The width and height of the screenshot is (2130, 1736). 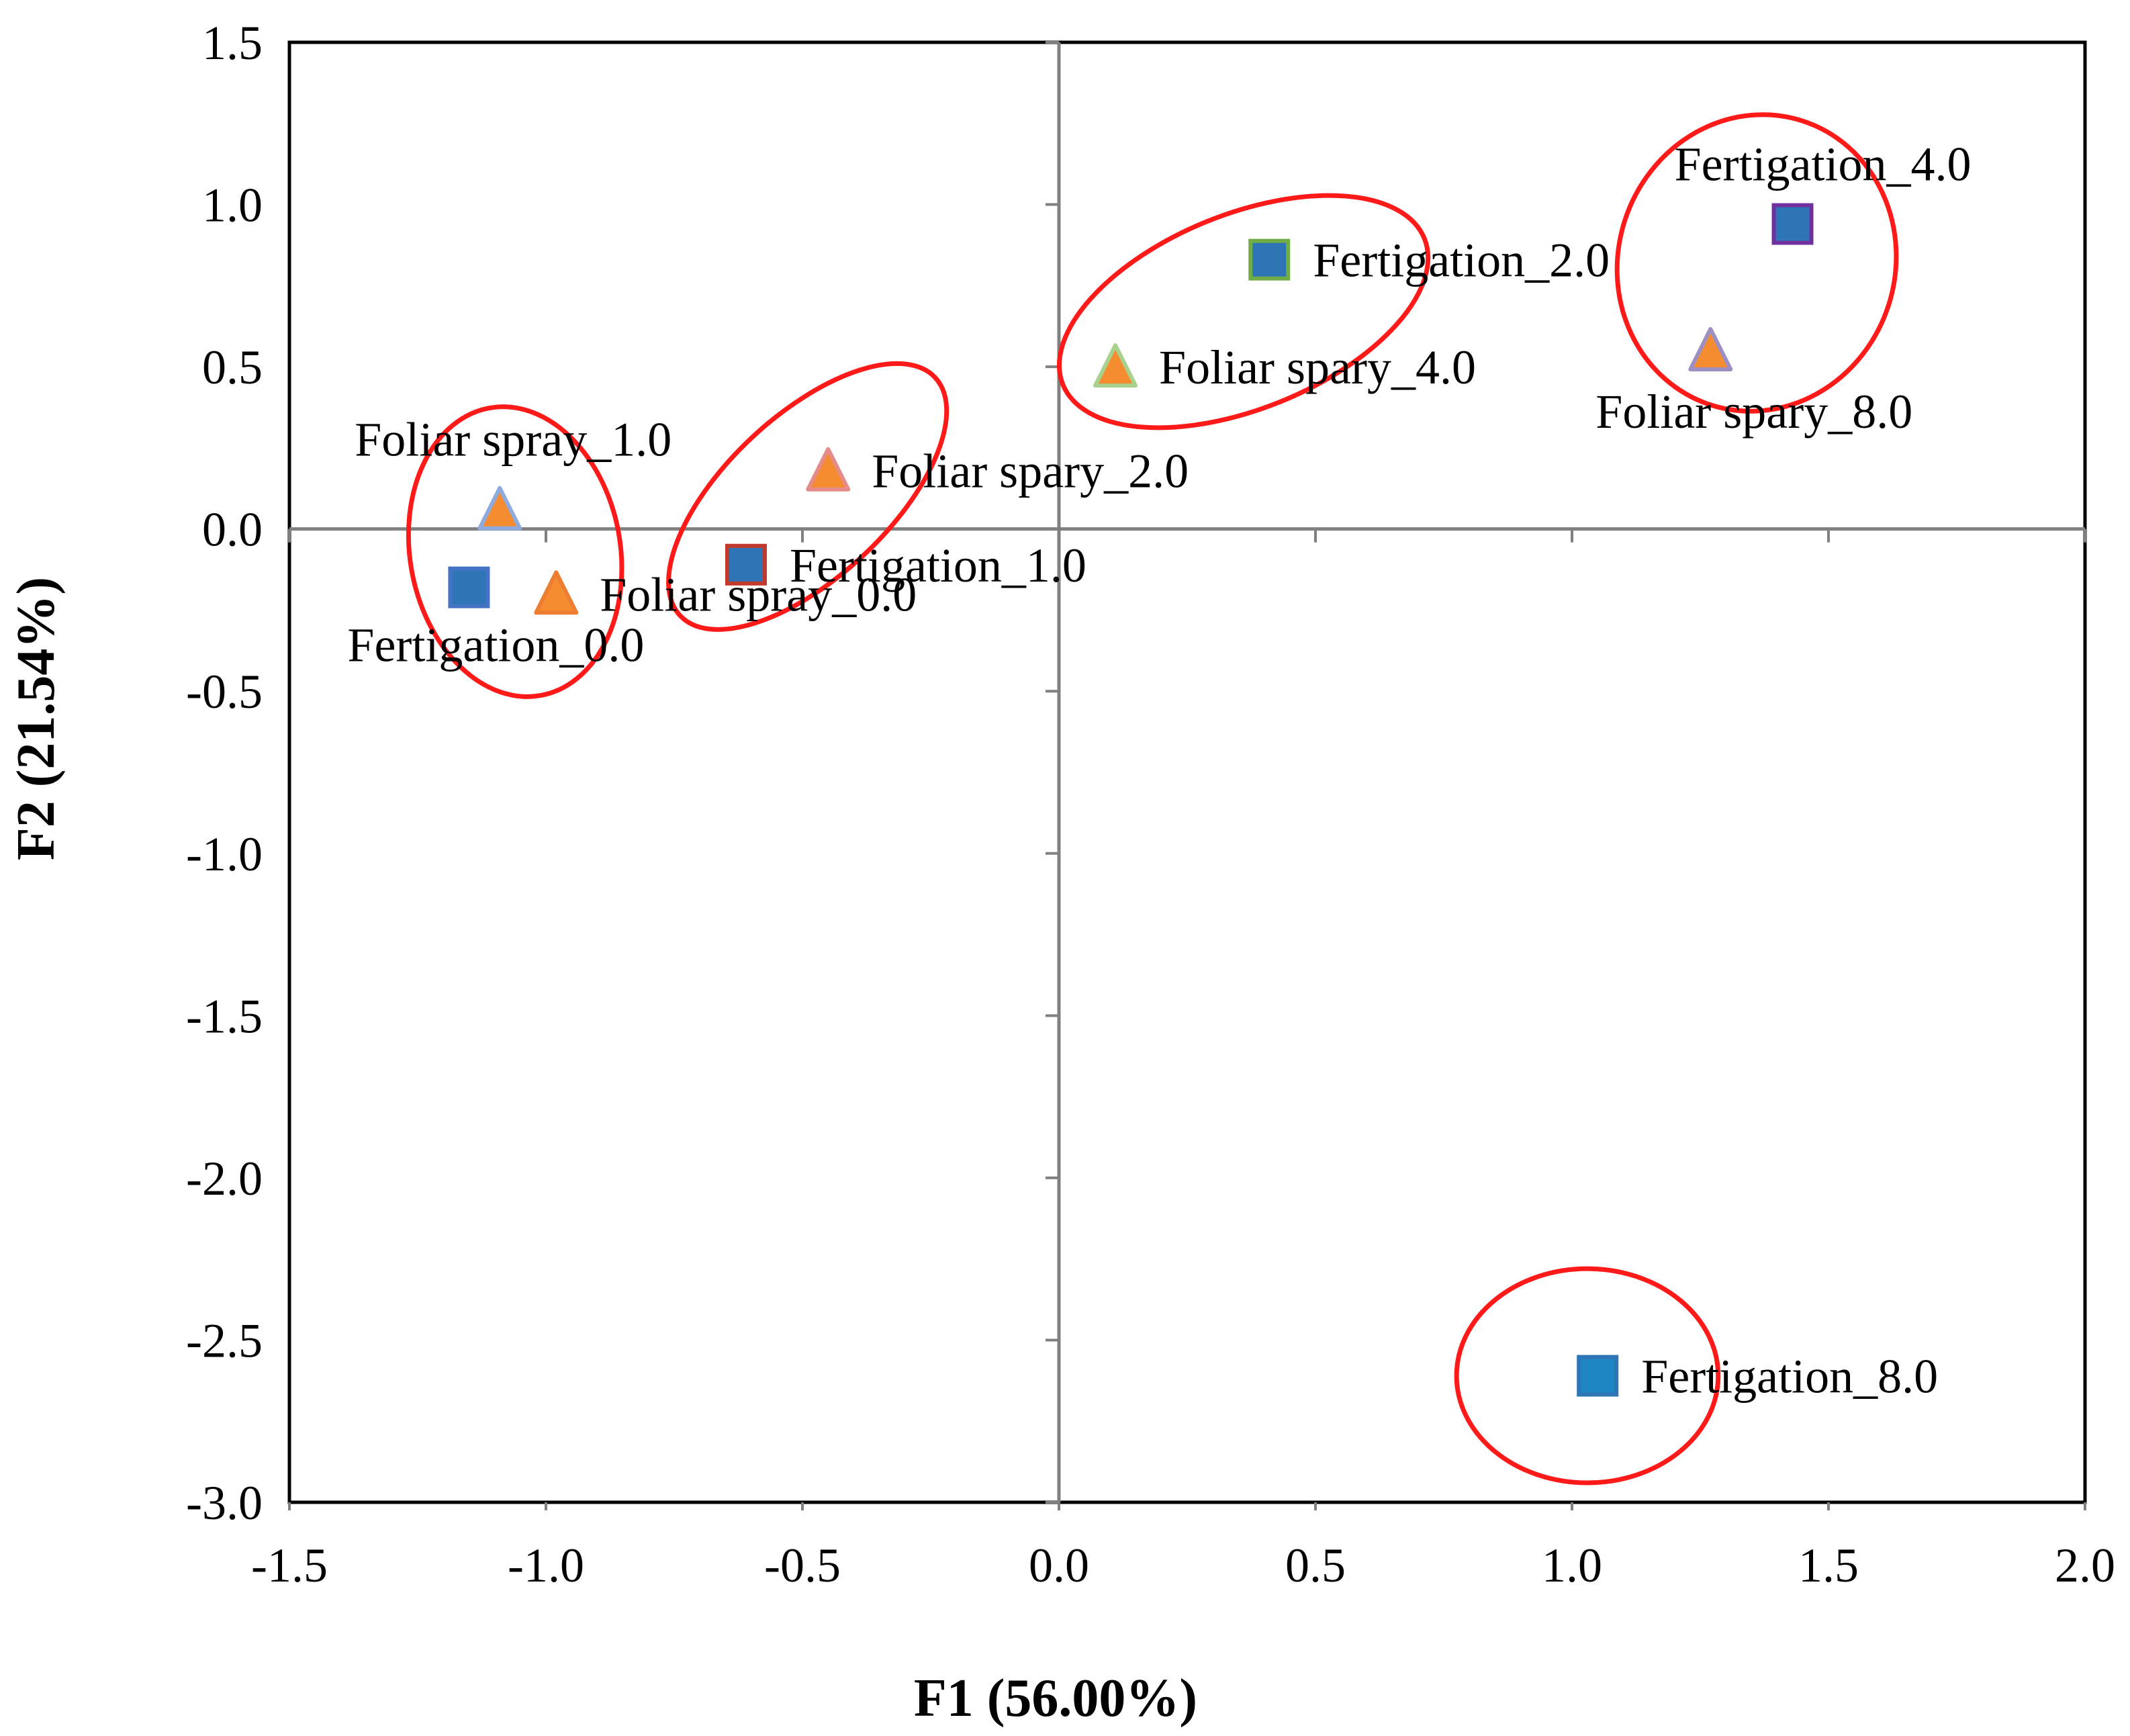 What do you see at coordinates (758, 594) in the screenshot?
I see `label-foliar-spray-0-0: Foliar spray_0.0` at bounding box center [758, 594].